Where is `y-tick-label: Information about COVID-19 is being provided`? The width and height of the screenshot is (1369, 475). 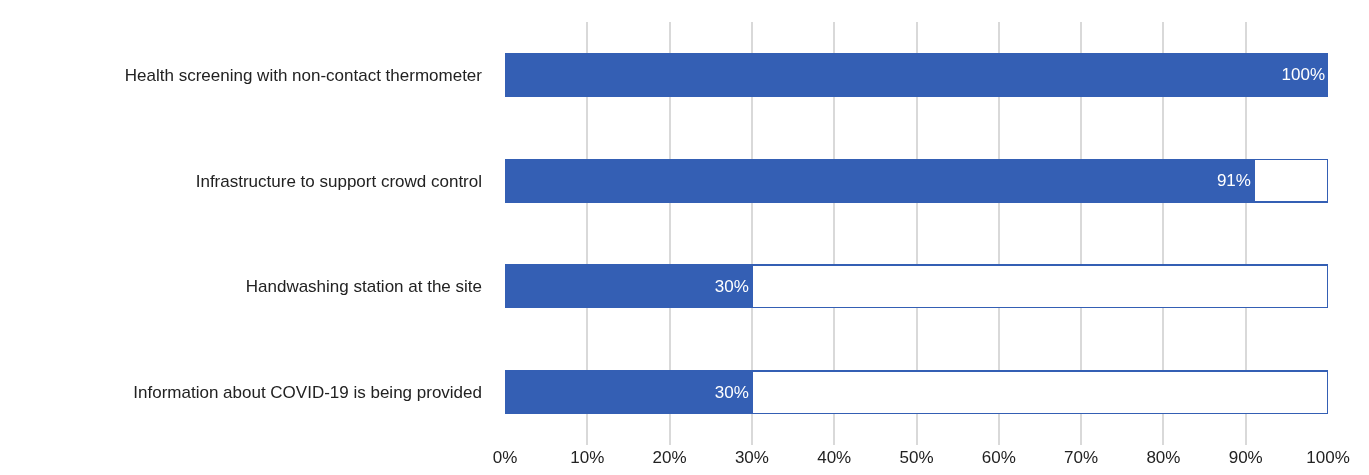
y-tick-label: Information about COVID-19 is being provided is located at coordinates (307, 393).